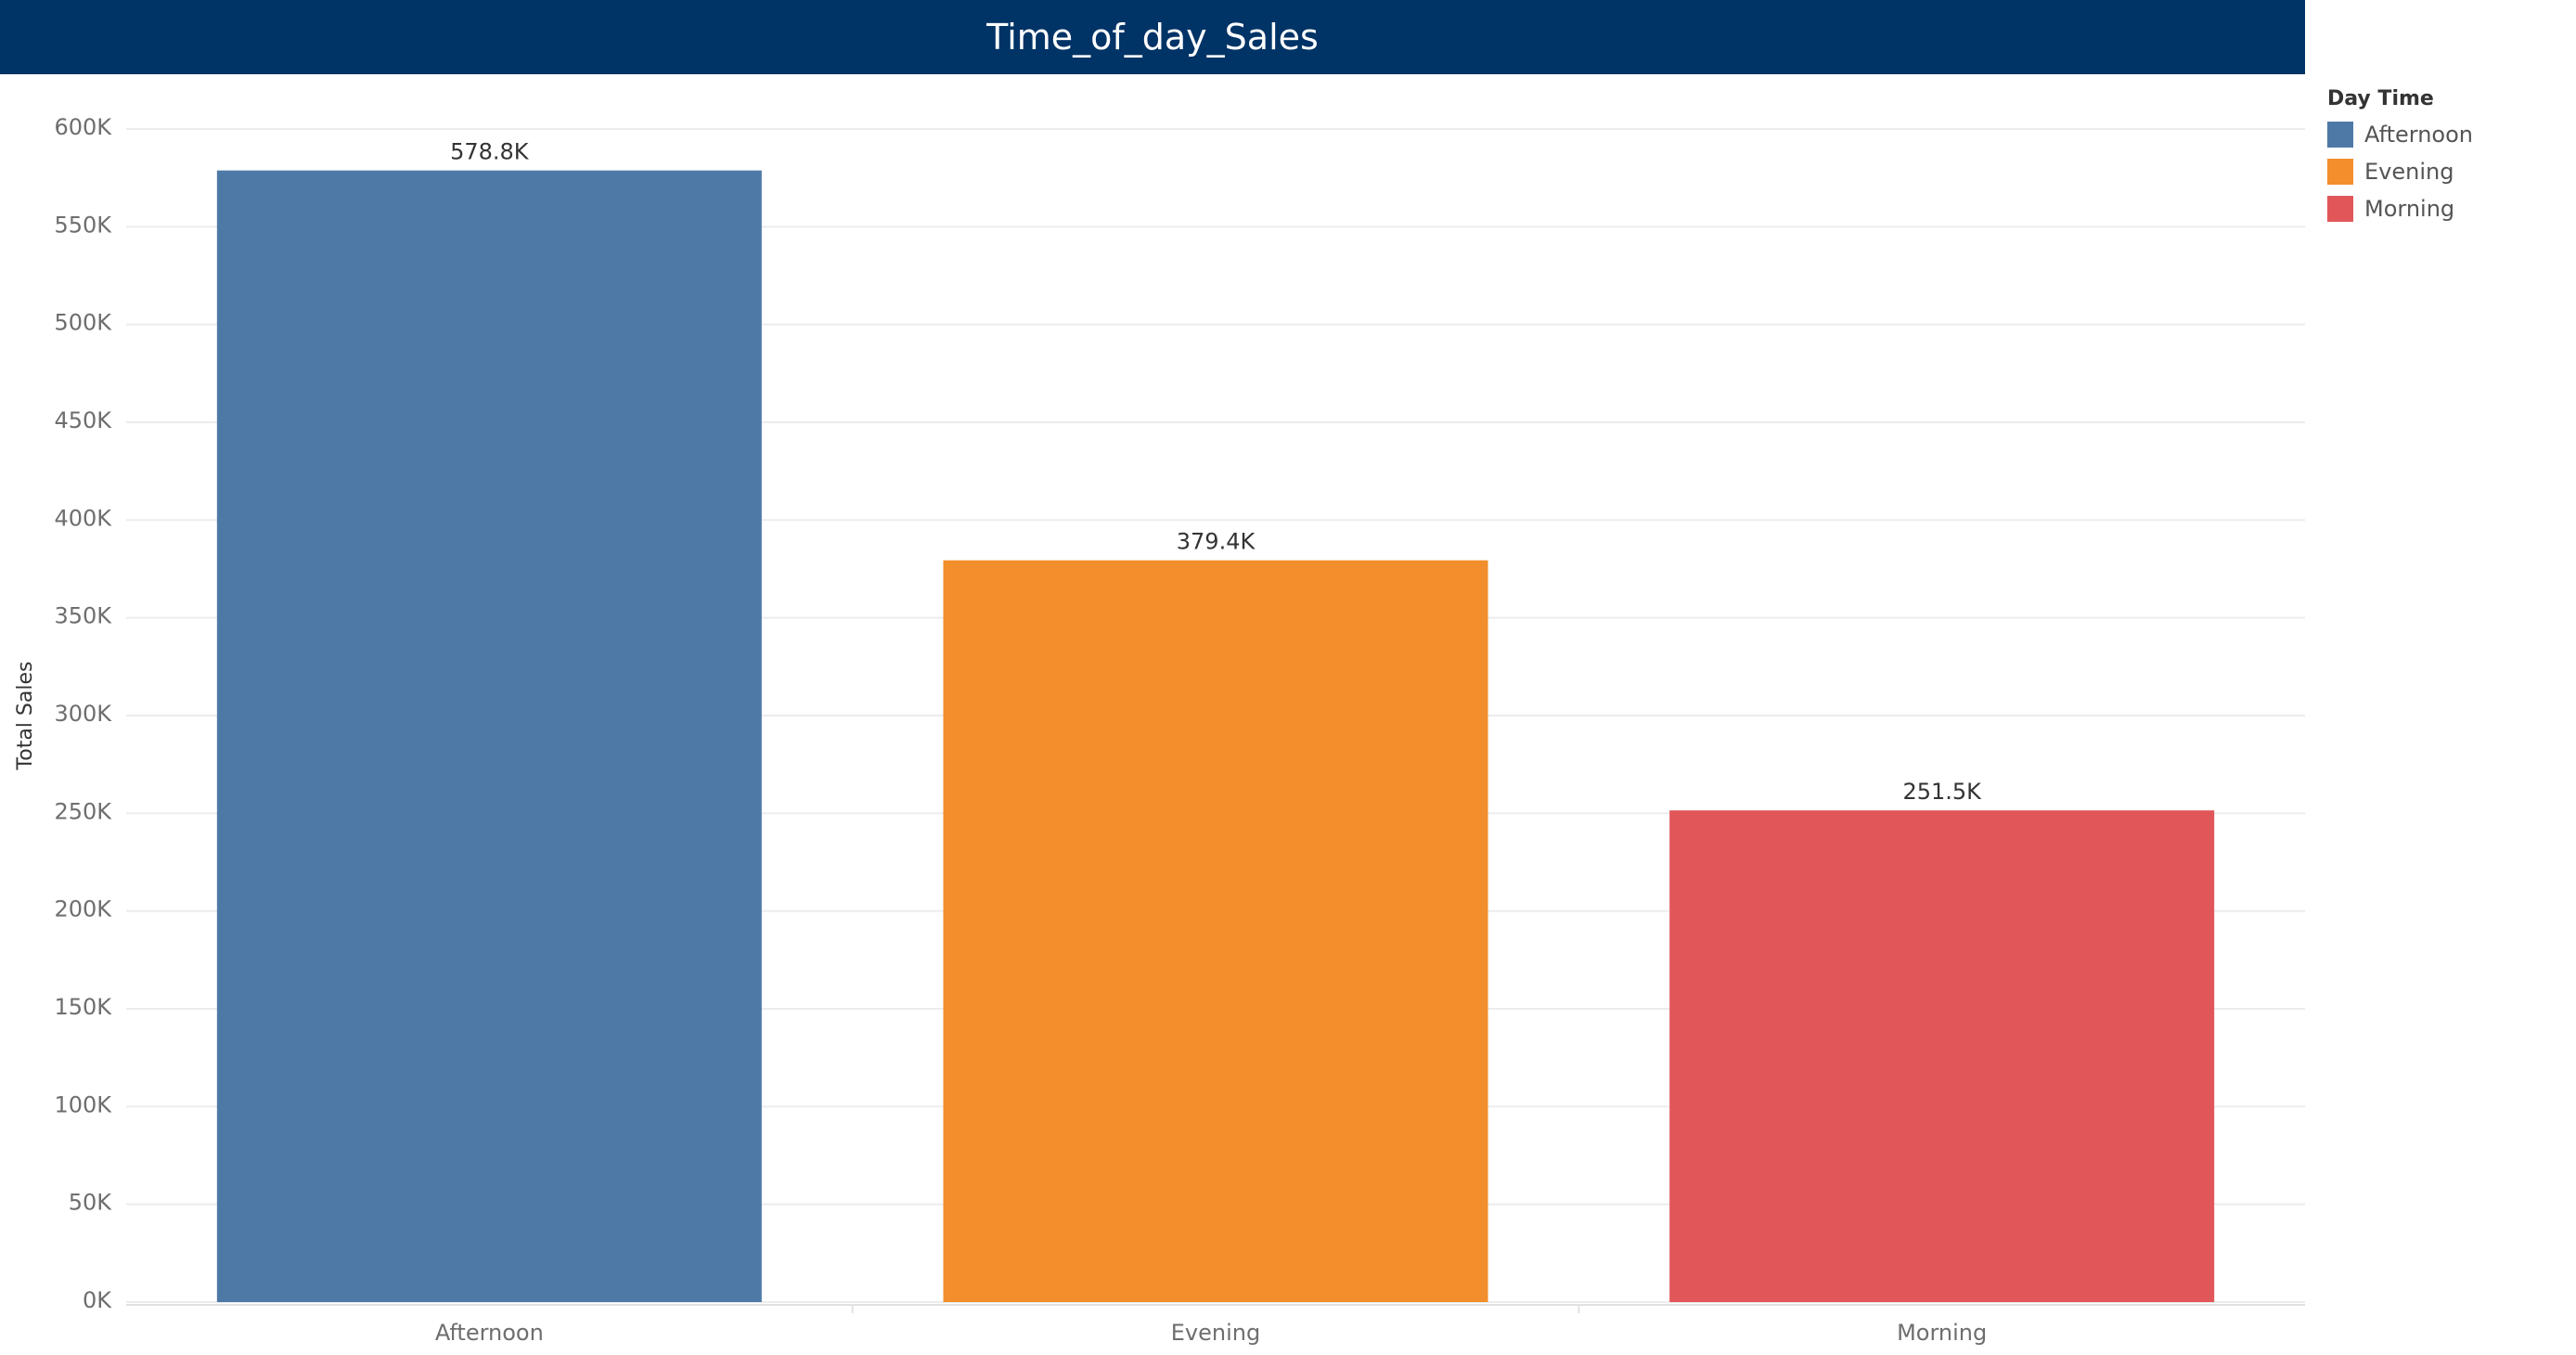 The width and height of the screenshot is (2576, 1355). I want to click on bar-morning, so click(1942, 1056).